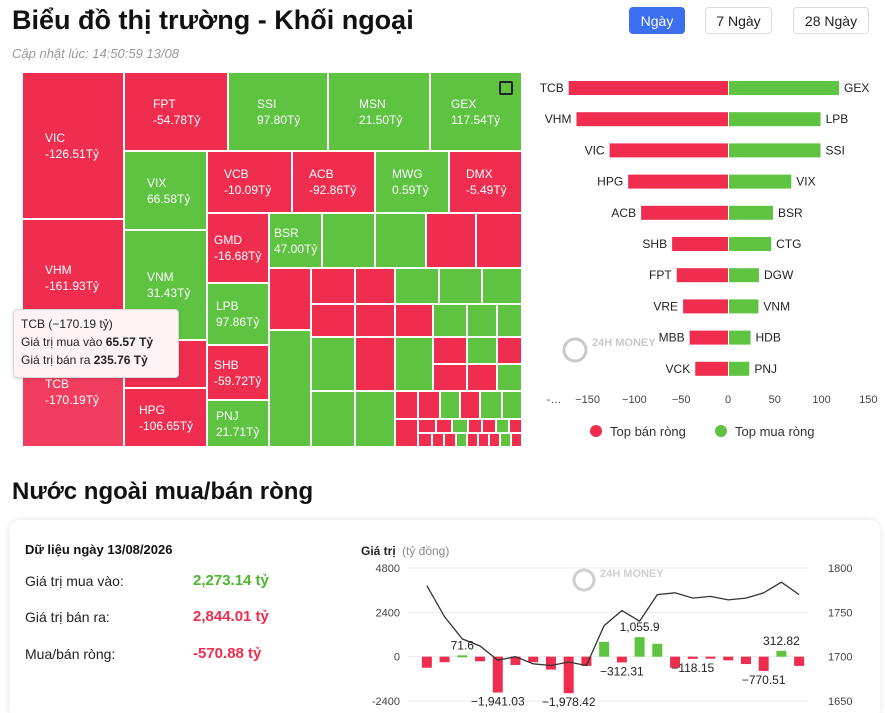 This screenshot has height=713, width=885. What do you see at coordinates (738, 20) in the screenshot?
I see `tab-7-days: 7 Ngày` at bounding box center [738, 20].